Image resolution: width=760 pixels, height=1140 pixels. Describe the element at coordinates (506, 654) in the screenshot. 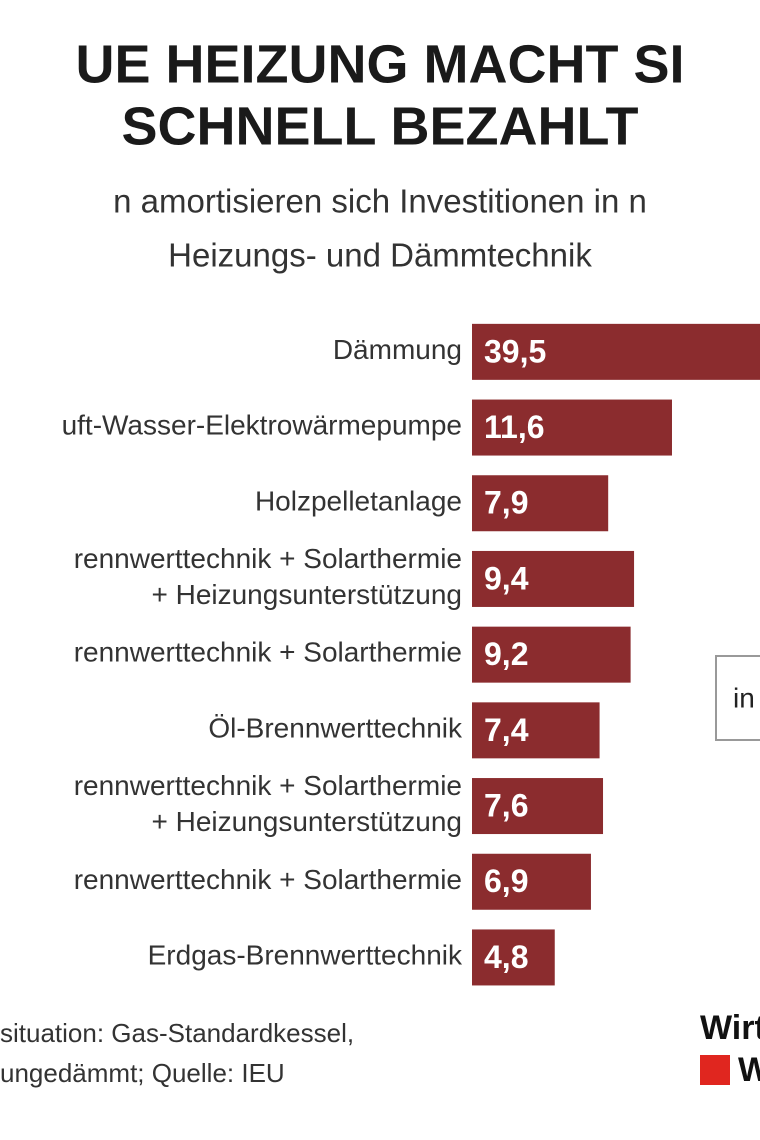

I see `value-label: 9,2` at that location.